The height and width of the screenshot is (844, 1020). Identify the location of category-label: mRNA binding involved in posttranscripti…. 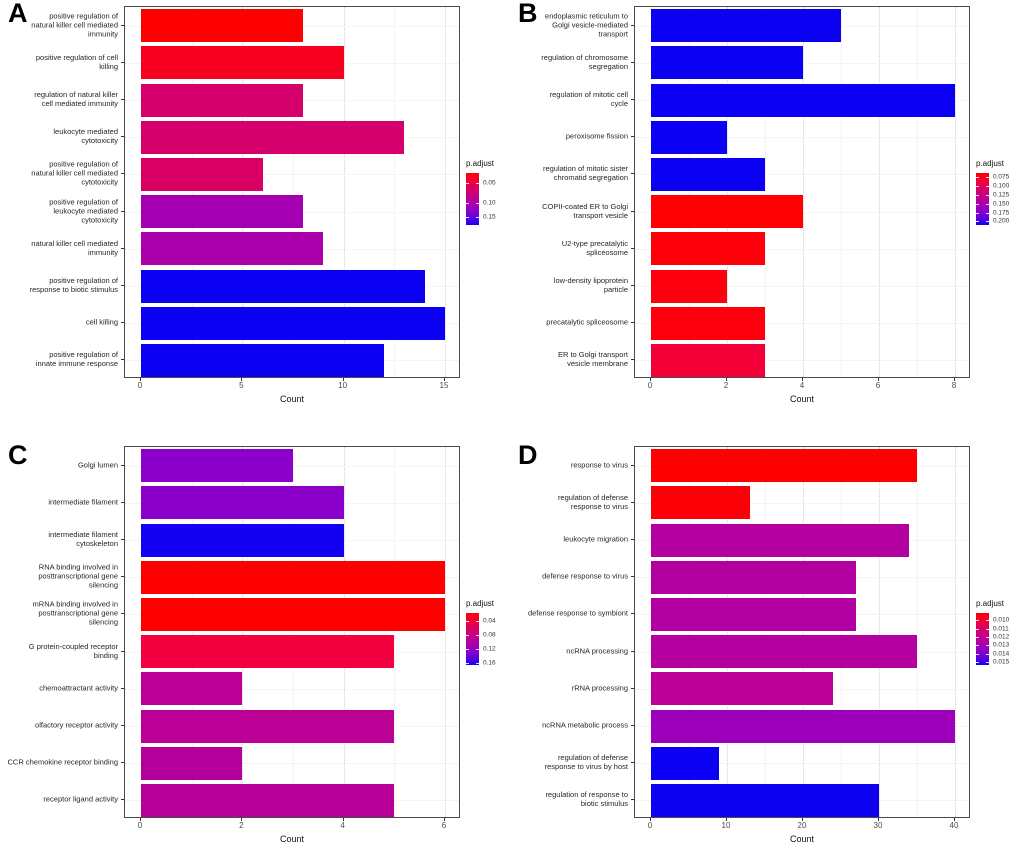
(75, 613).